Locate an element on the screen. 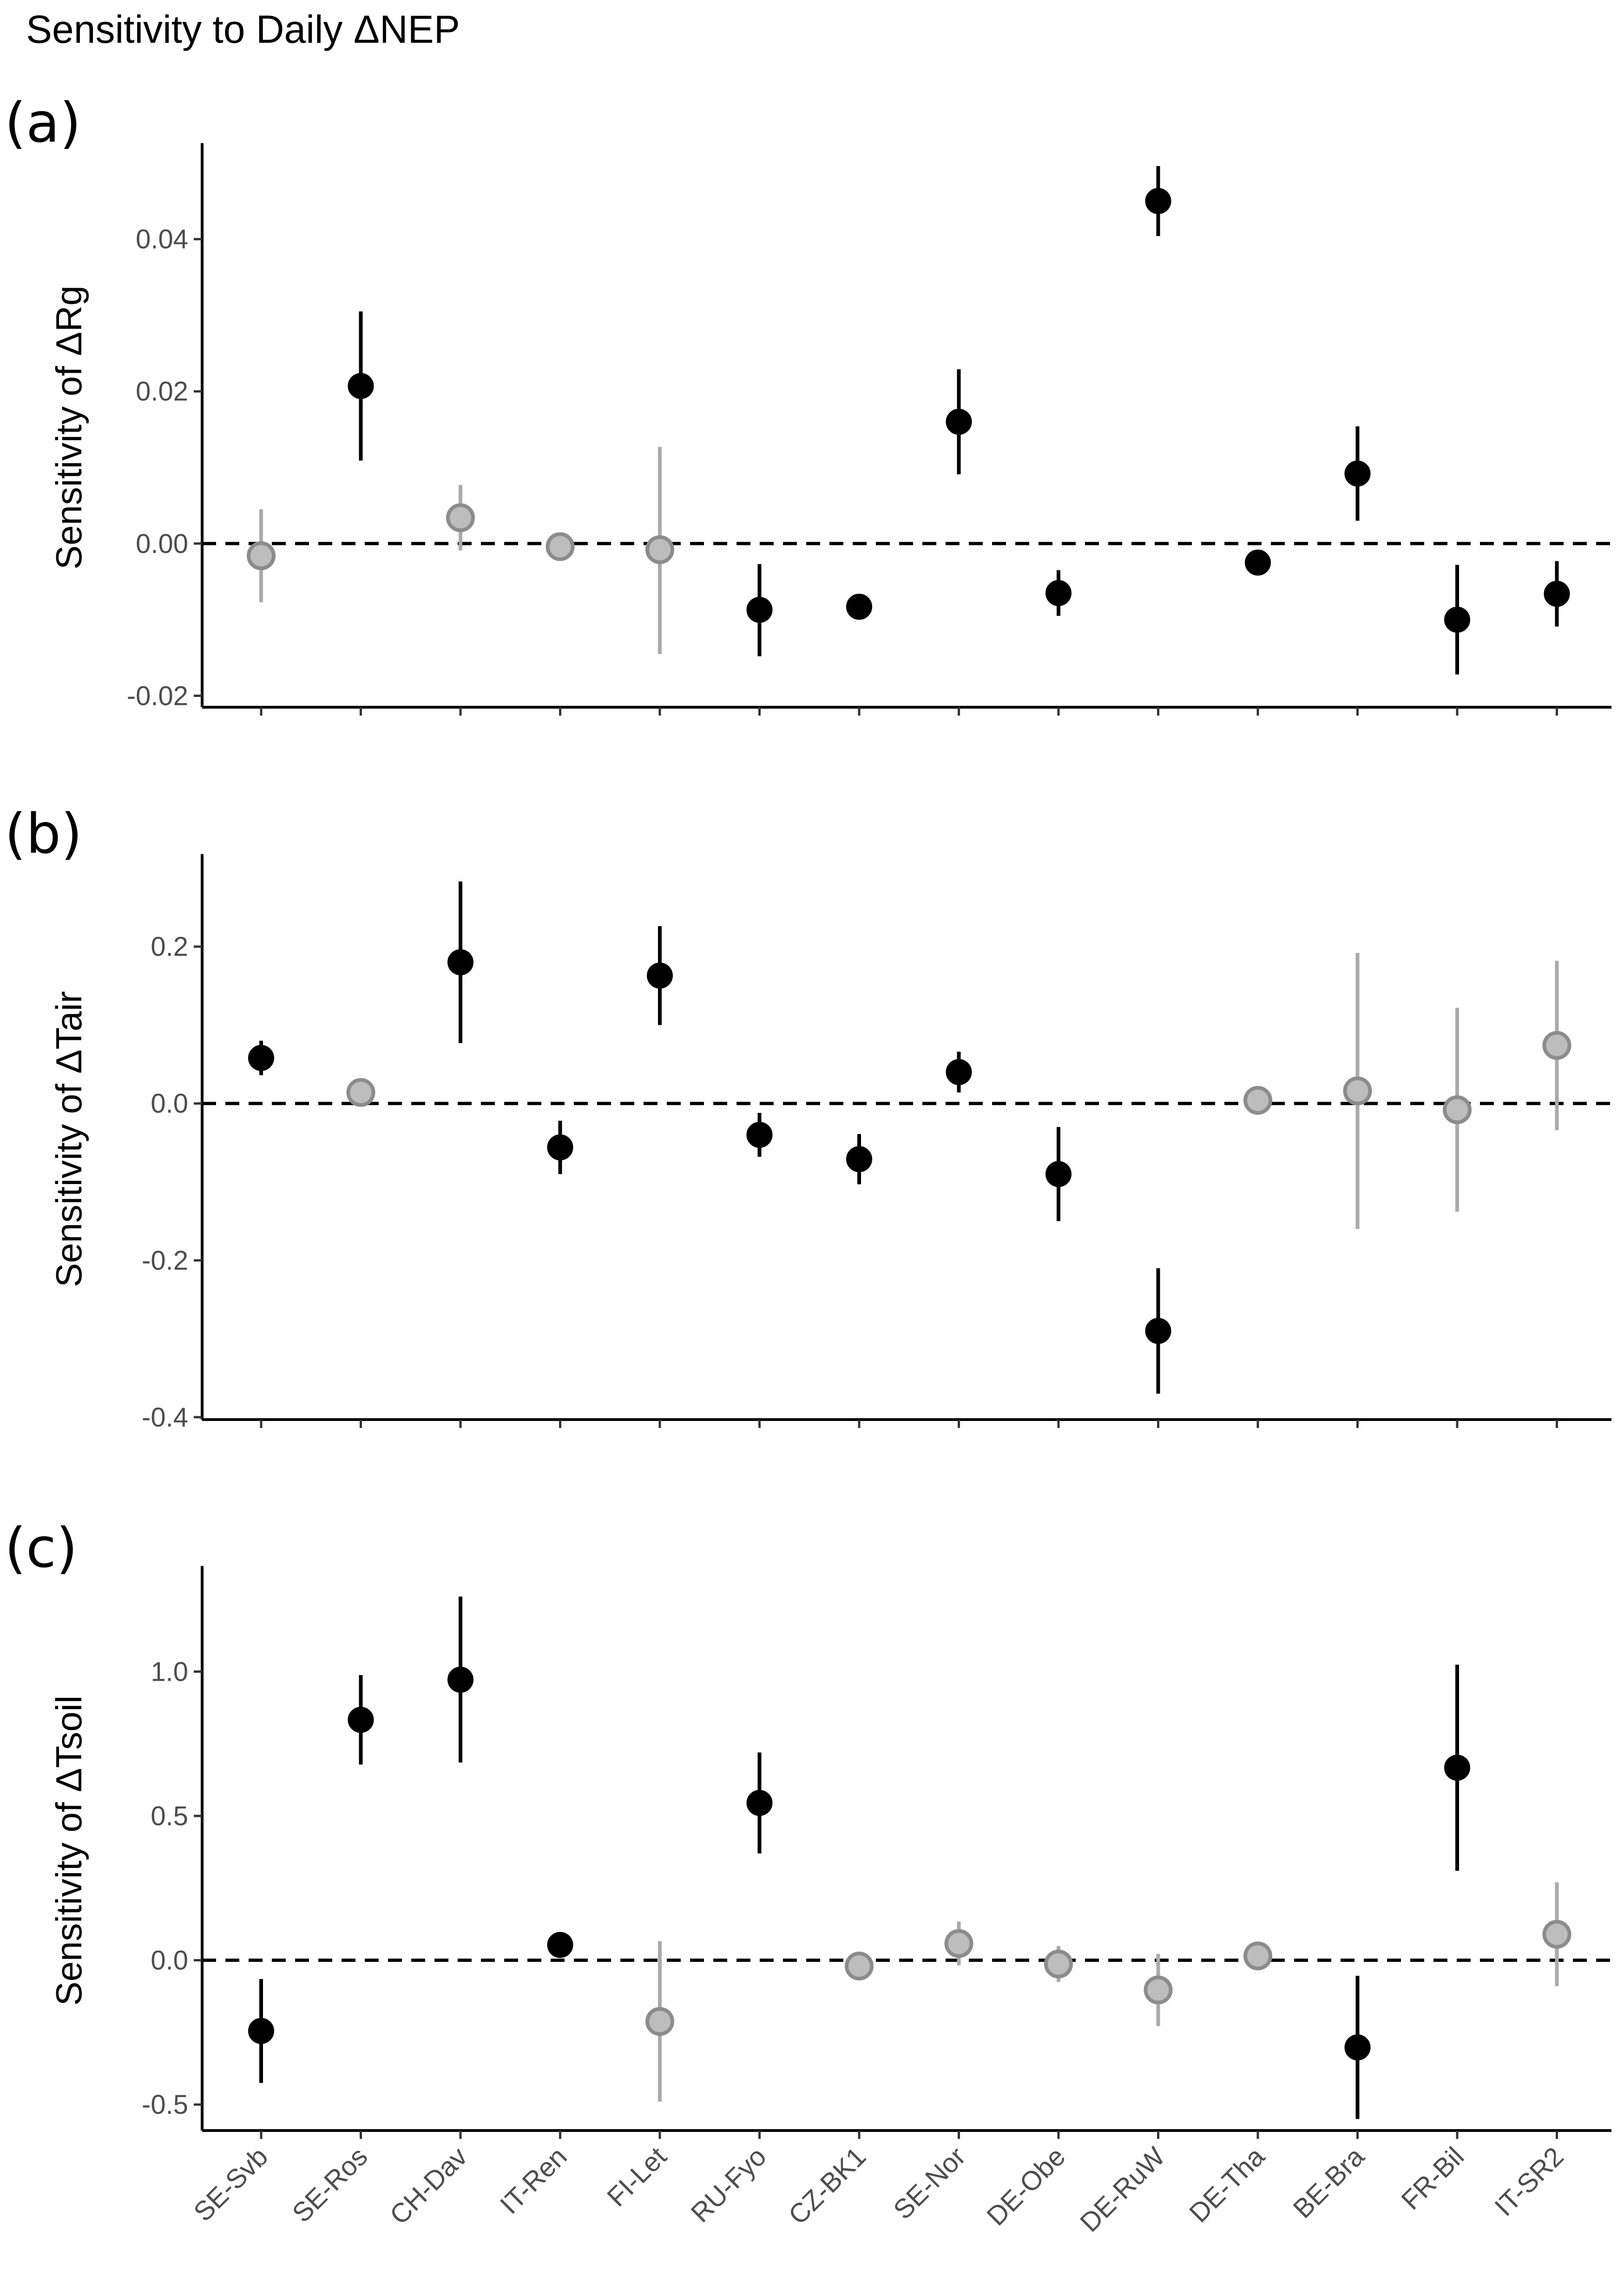 This screenshot has width=1624, height=2269. panel-label: (a) is located at coordinates (43, 123).